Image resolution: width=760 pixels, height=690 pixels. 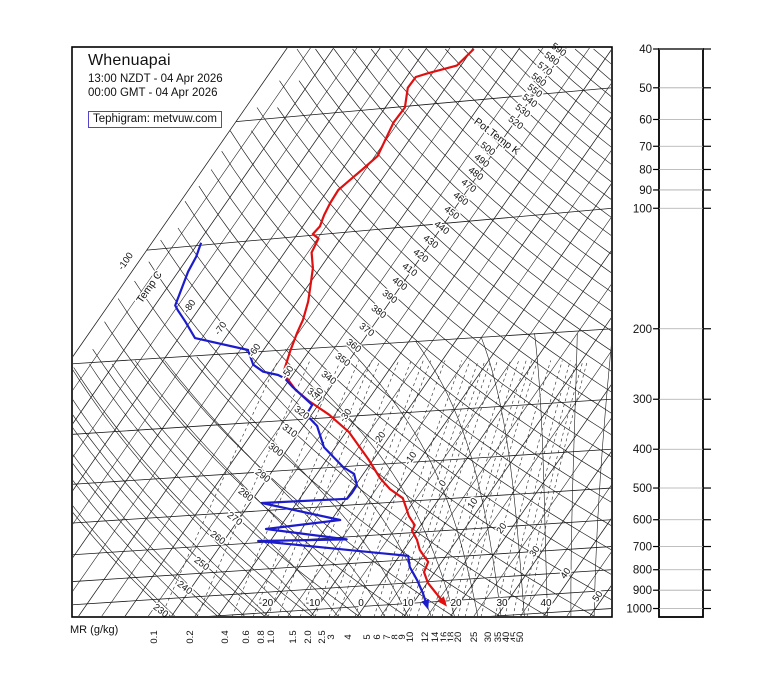 What do you see at coordinates (546, 603) in the screenshot?
I see `isotherm-bottom-label: 40` at bounding box center [546, 603].